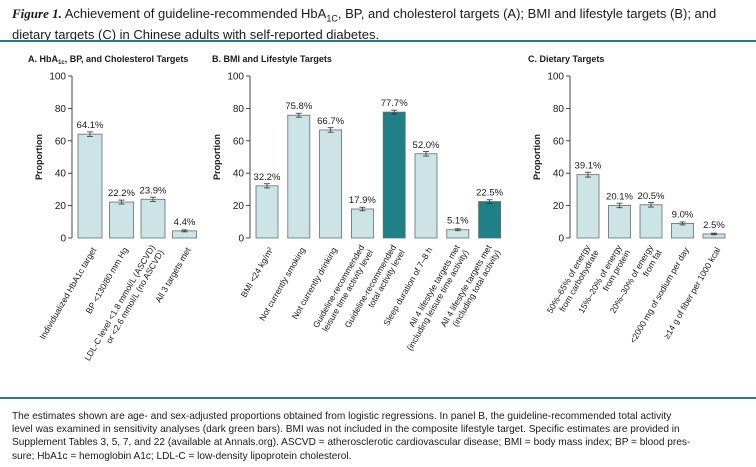 The width and height of the screenshot is (756, 467). What do you see at coordinates (362, 200) in the screenshot?
I see `data-label: 17.9%` at bounding box center [362, 200].